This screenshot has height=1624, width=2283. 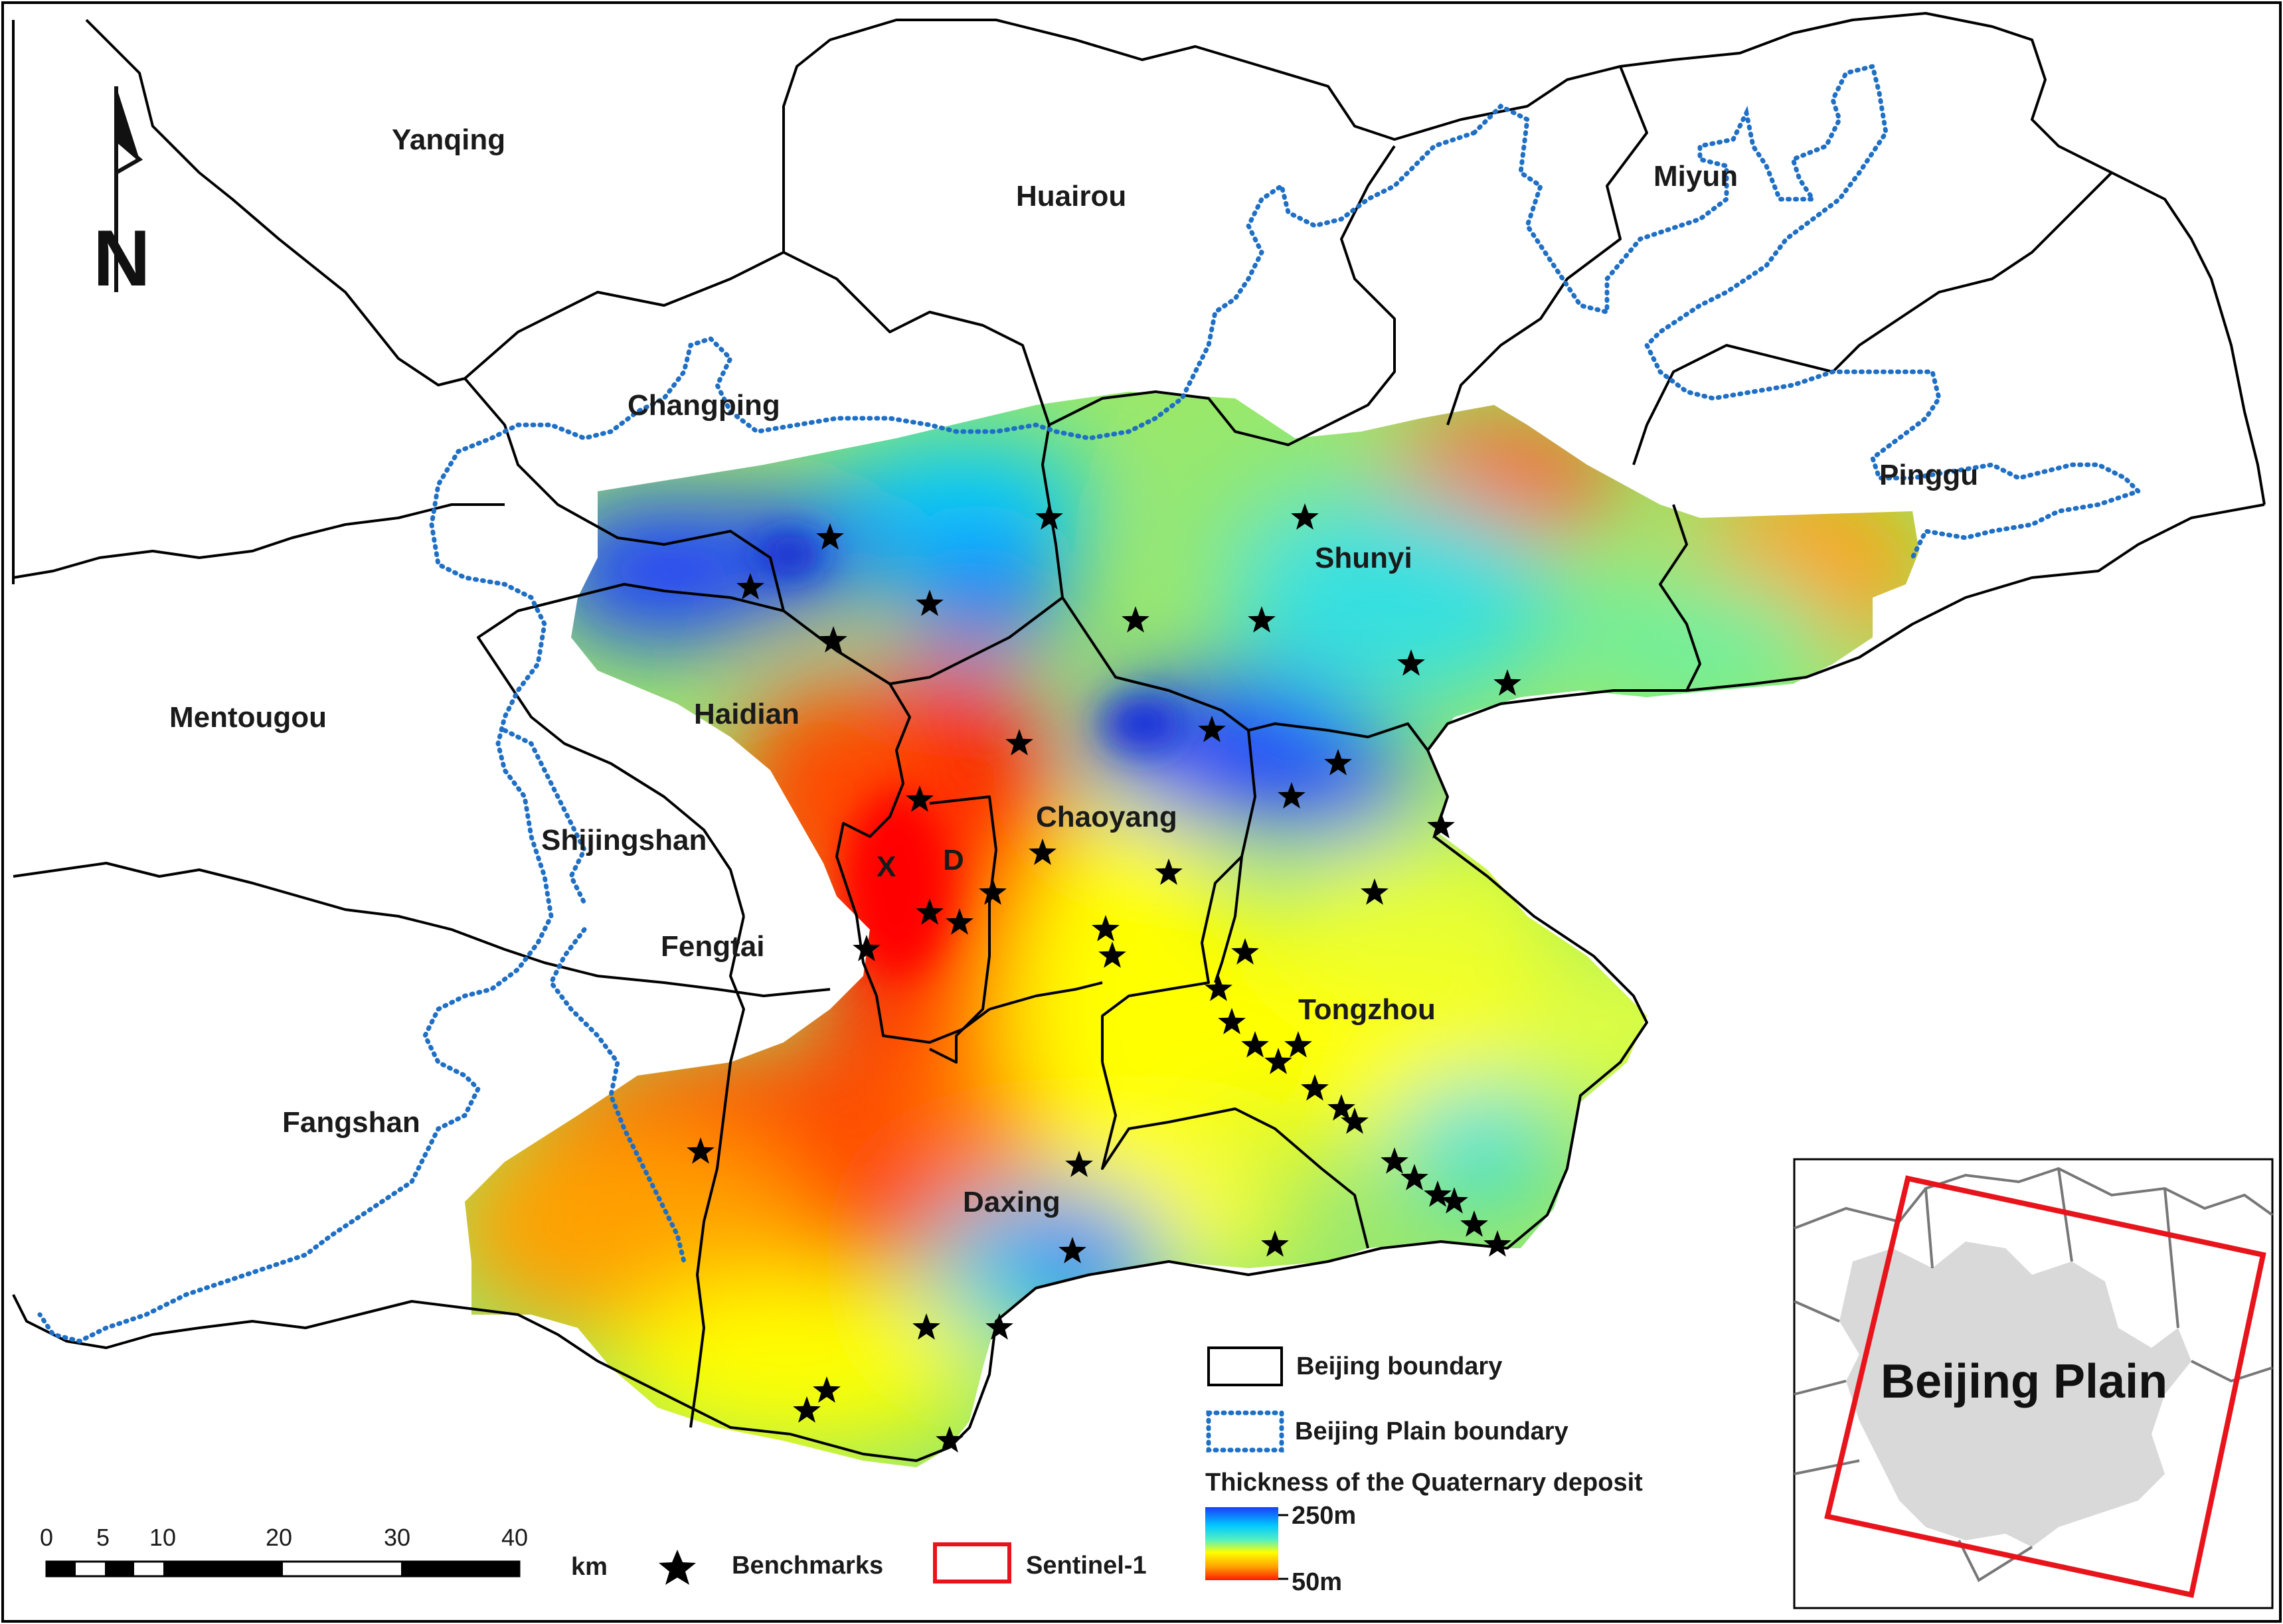 What do you see at coordinates (807, 1566) in the screenshot?
I see `legend-benchmarks: Benchmarks` at bounding box center [807, 1566].